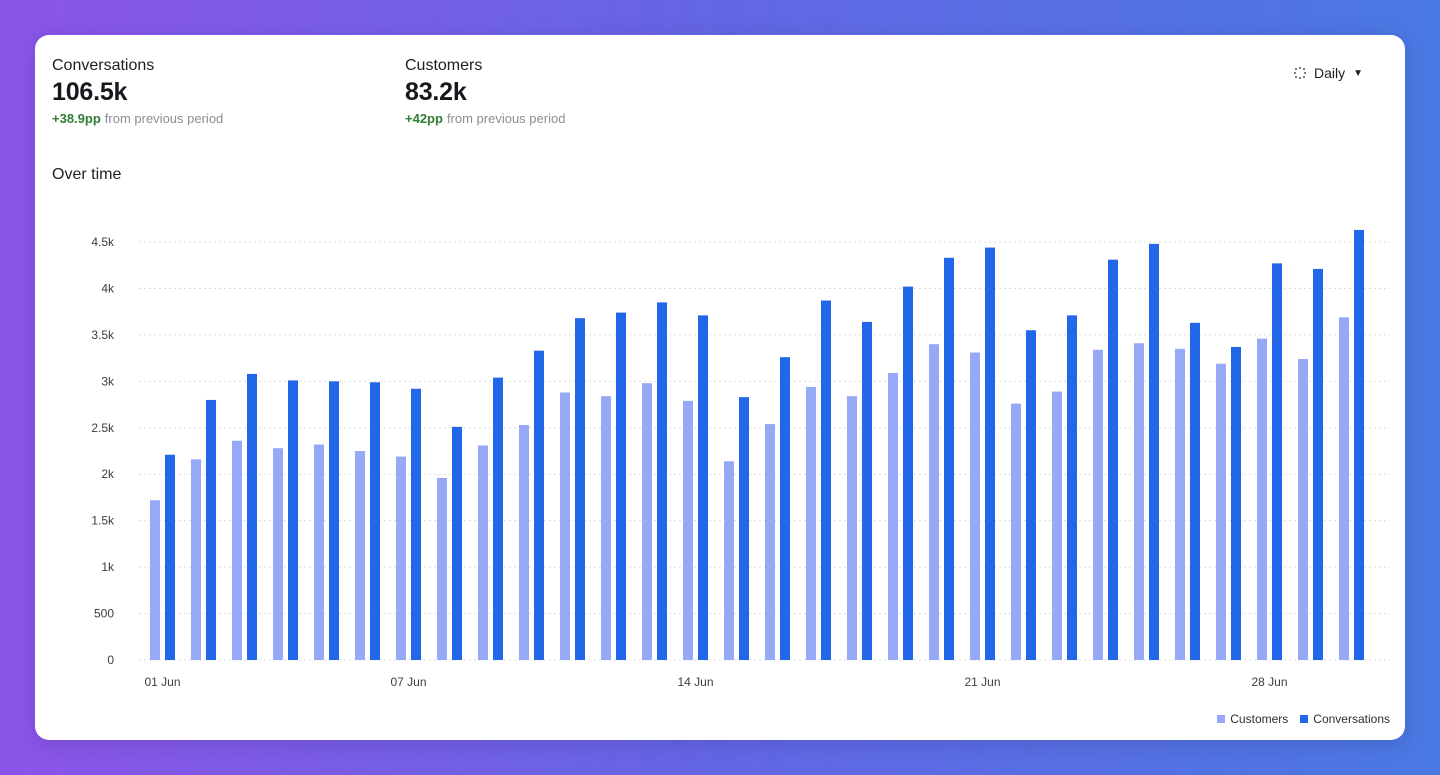 The image size is (1440, 775). Describe the element at coordinates (1358, 73) in the screenshot. I see `caret-down-icon: ▼` at that location.